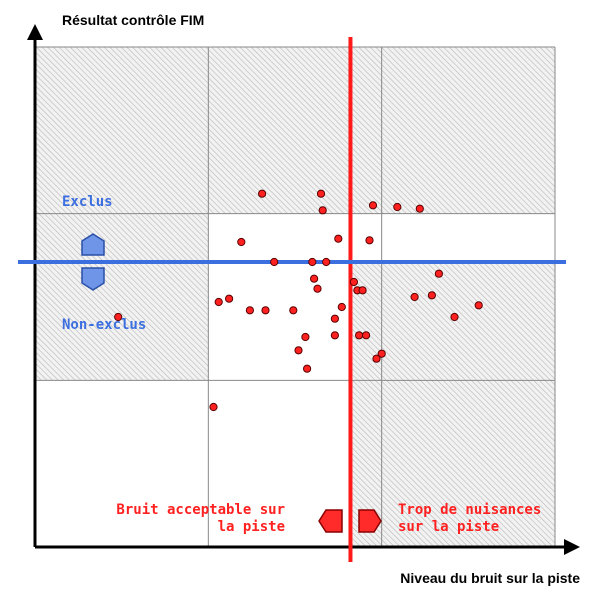 This screenshot has height=595, width=600. I want to click on excessive-noise-marker-icon, so click(370, 521).